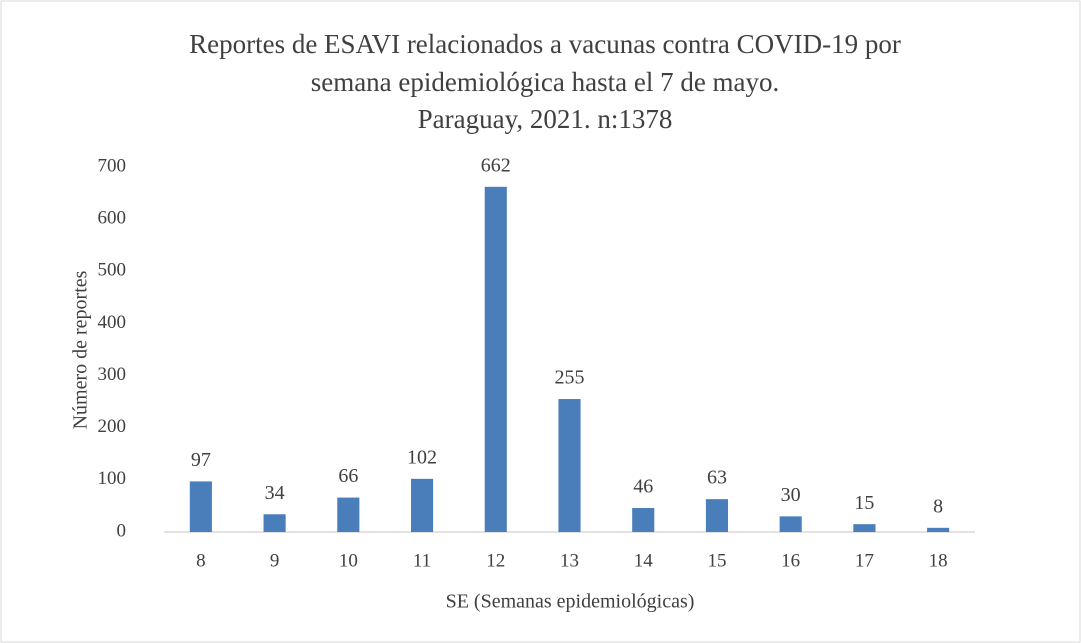  I want to click on y-tick-label: 300, so click(112, 374).